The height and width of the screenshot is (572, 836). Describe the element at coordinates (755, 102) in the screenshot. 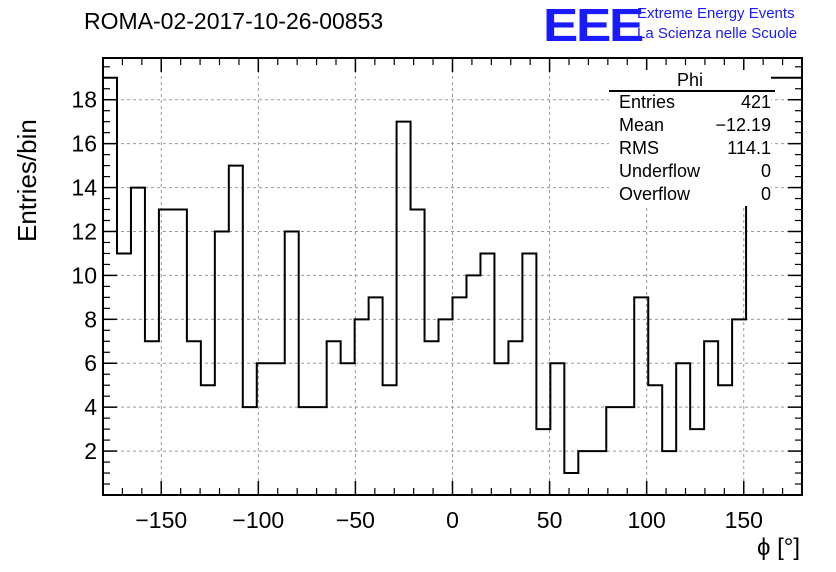

I see `stats-value: 421` at that location.